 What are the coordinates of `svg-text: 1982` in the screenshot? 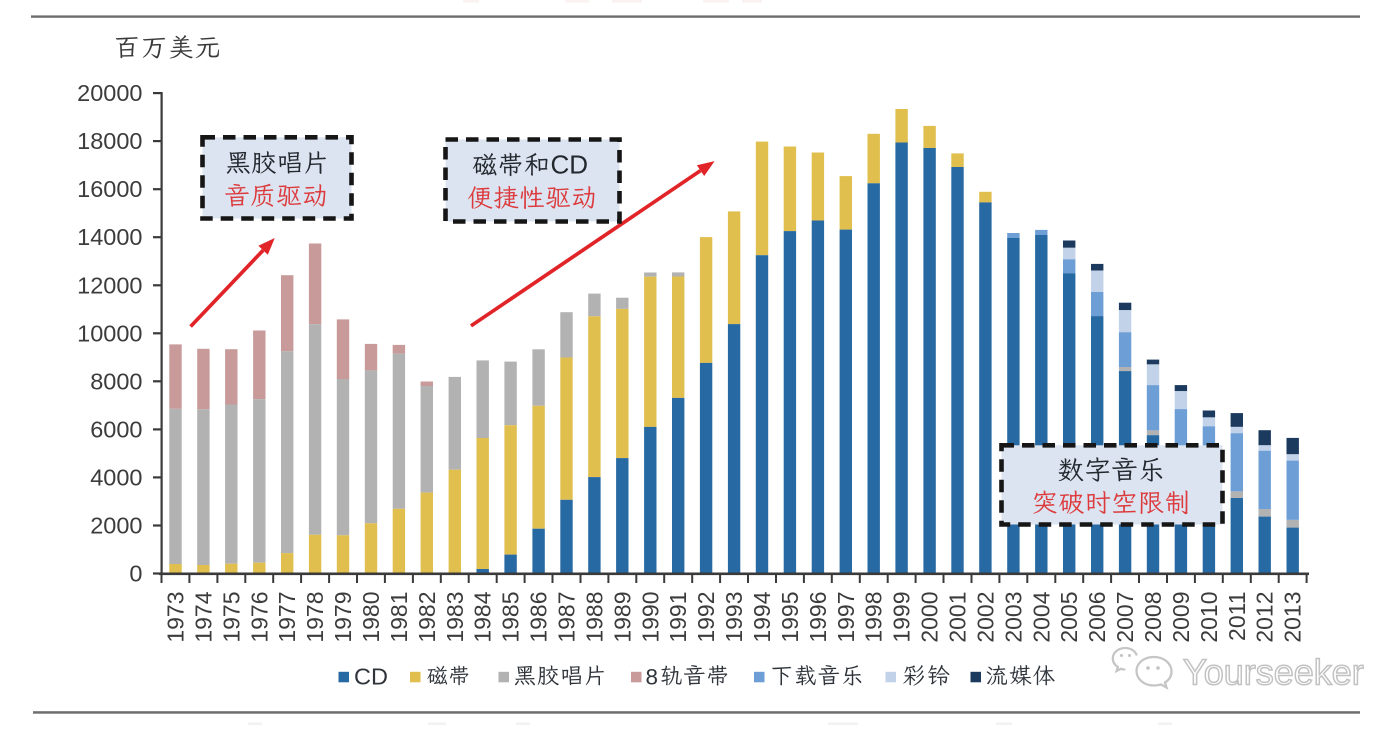 It's located at (427, 617).